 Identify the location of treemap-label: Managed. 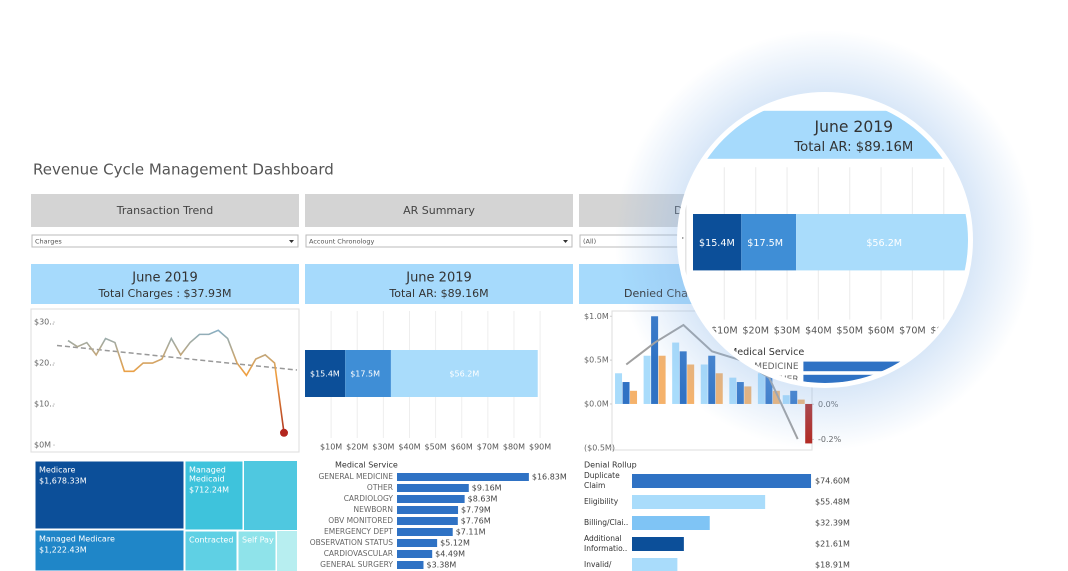
(207, 470).